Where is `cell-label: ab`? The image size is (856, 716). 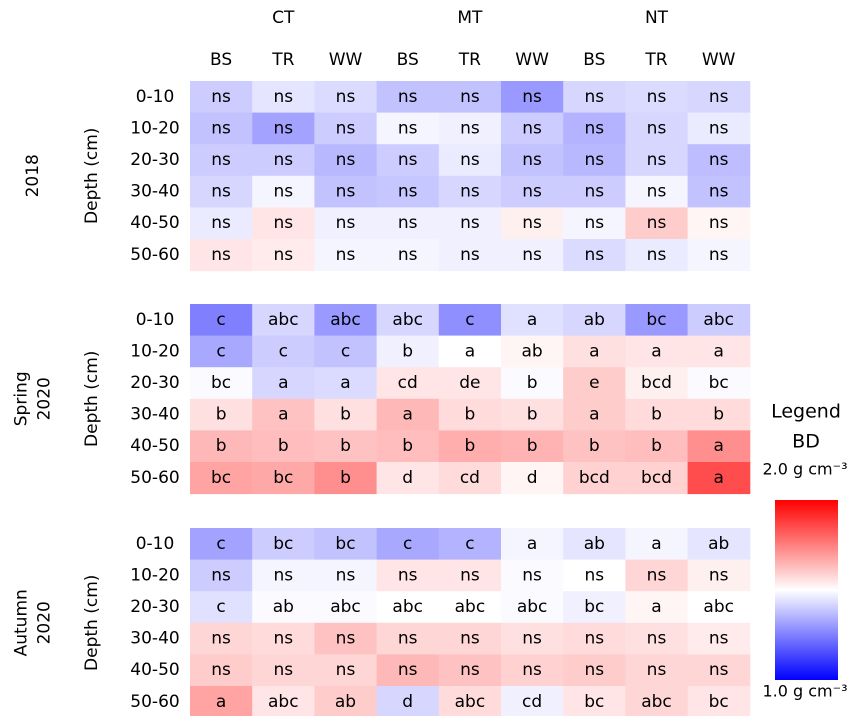
cell-label: ab is located at coordinates (594, 320).